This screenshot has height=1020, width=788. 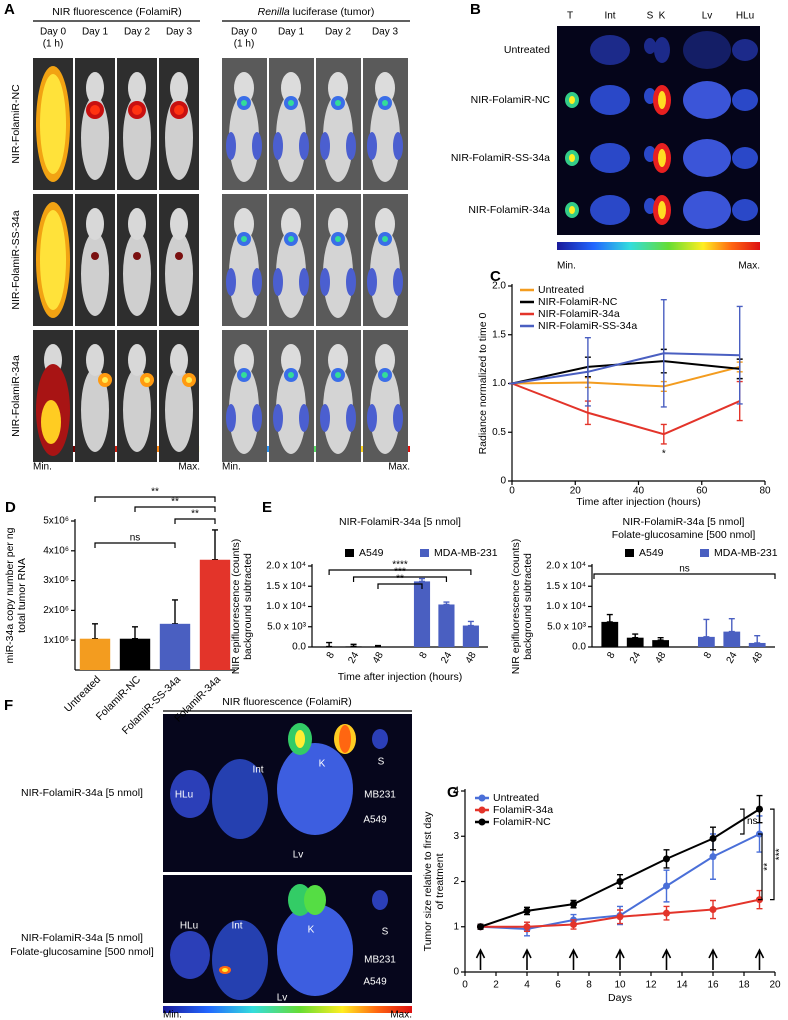 What do you see at coordinates (527, 985) in the screenshot?
I see `x-tick-label: 4` at bounding box center [527, 985].